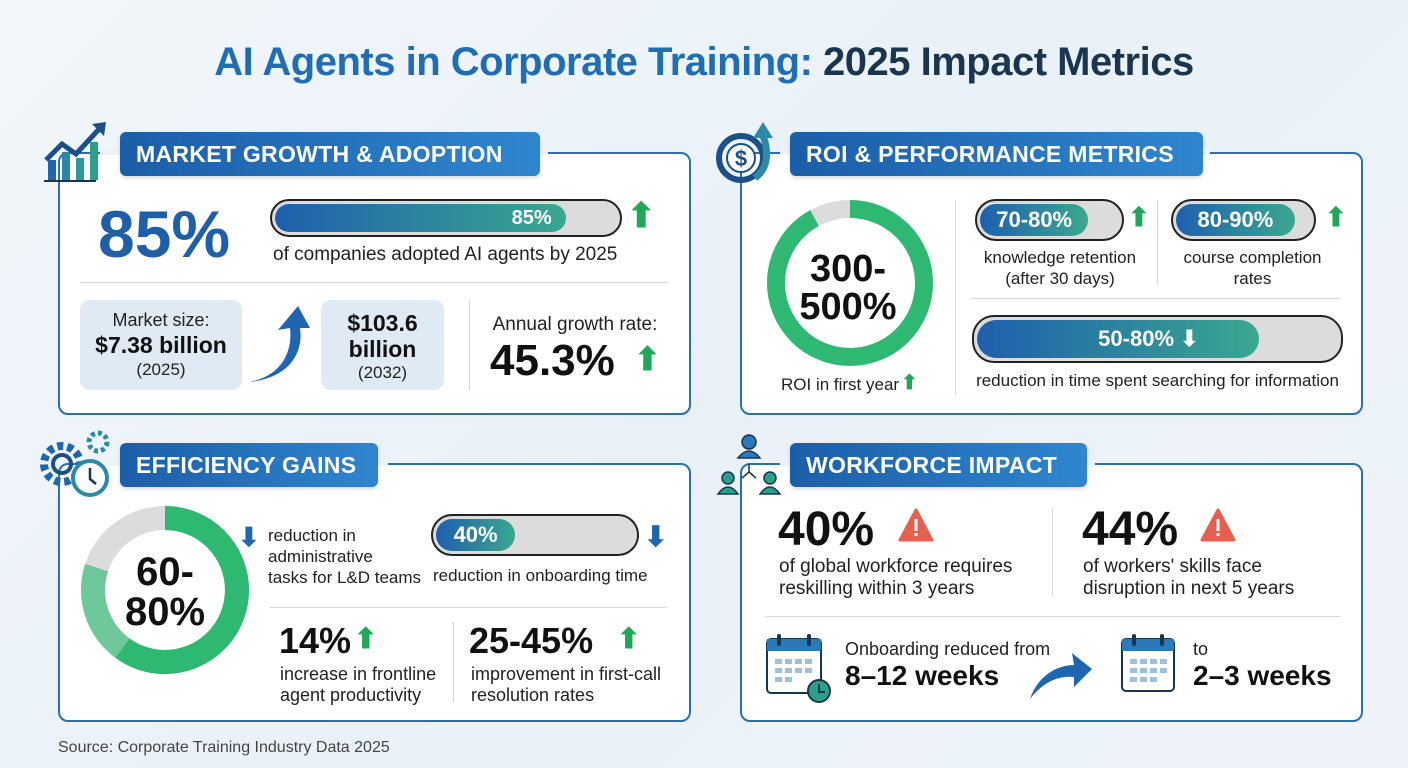 The image size is (1408, 768). What do you see at coordinates (840, 384) in the screenshot?
I see `roi-caption: ROI in first year` at bounding box center [840, 384].